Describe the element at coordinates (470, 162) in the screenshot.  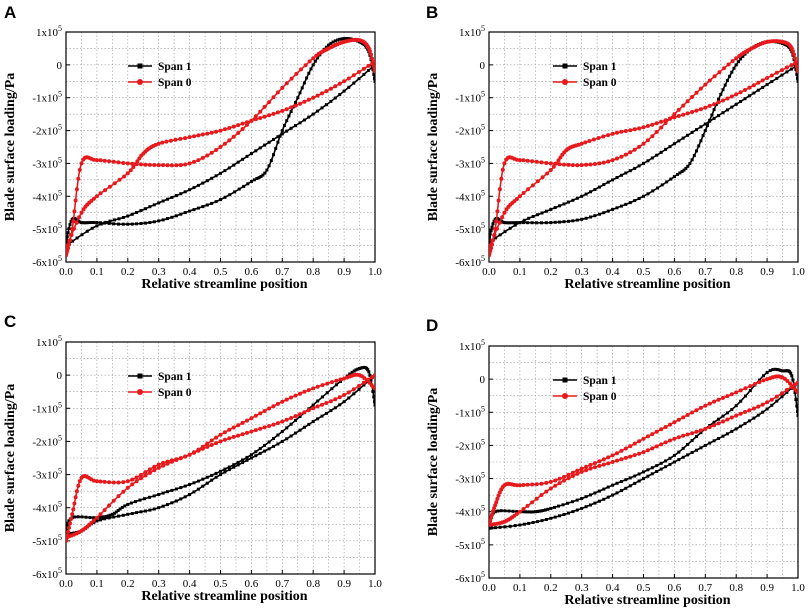
I see `y-tick-label: -3x10⁵` at that location.